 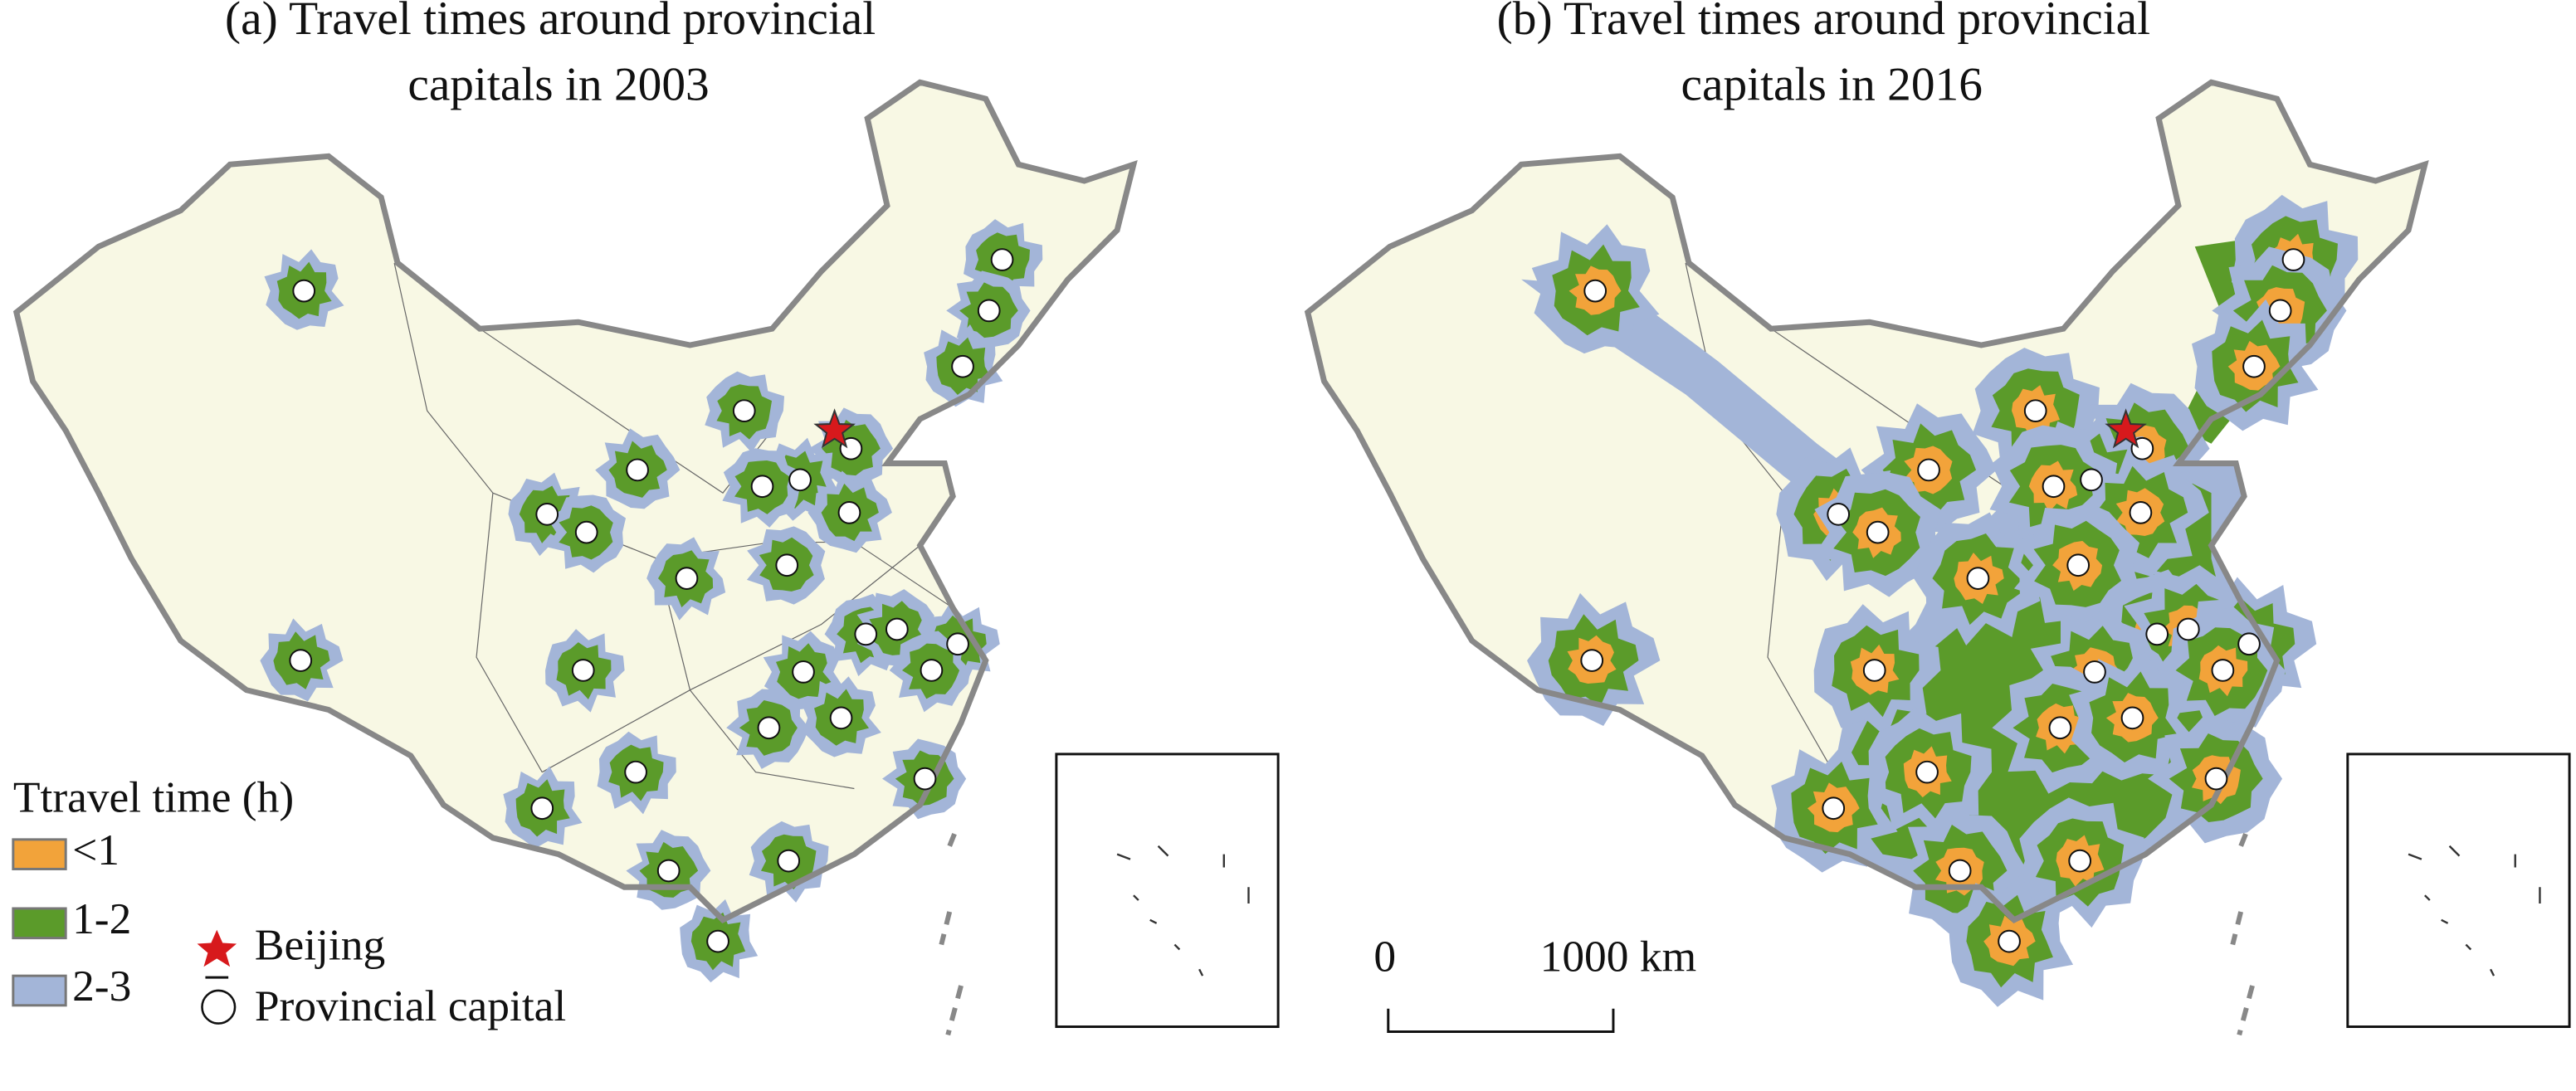 What do you see at coordinates (217, 948) in the screenshot?
I see `beijing-symbol` at bounding box center [217, 948].